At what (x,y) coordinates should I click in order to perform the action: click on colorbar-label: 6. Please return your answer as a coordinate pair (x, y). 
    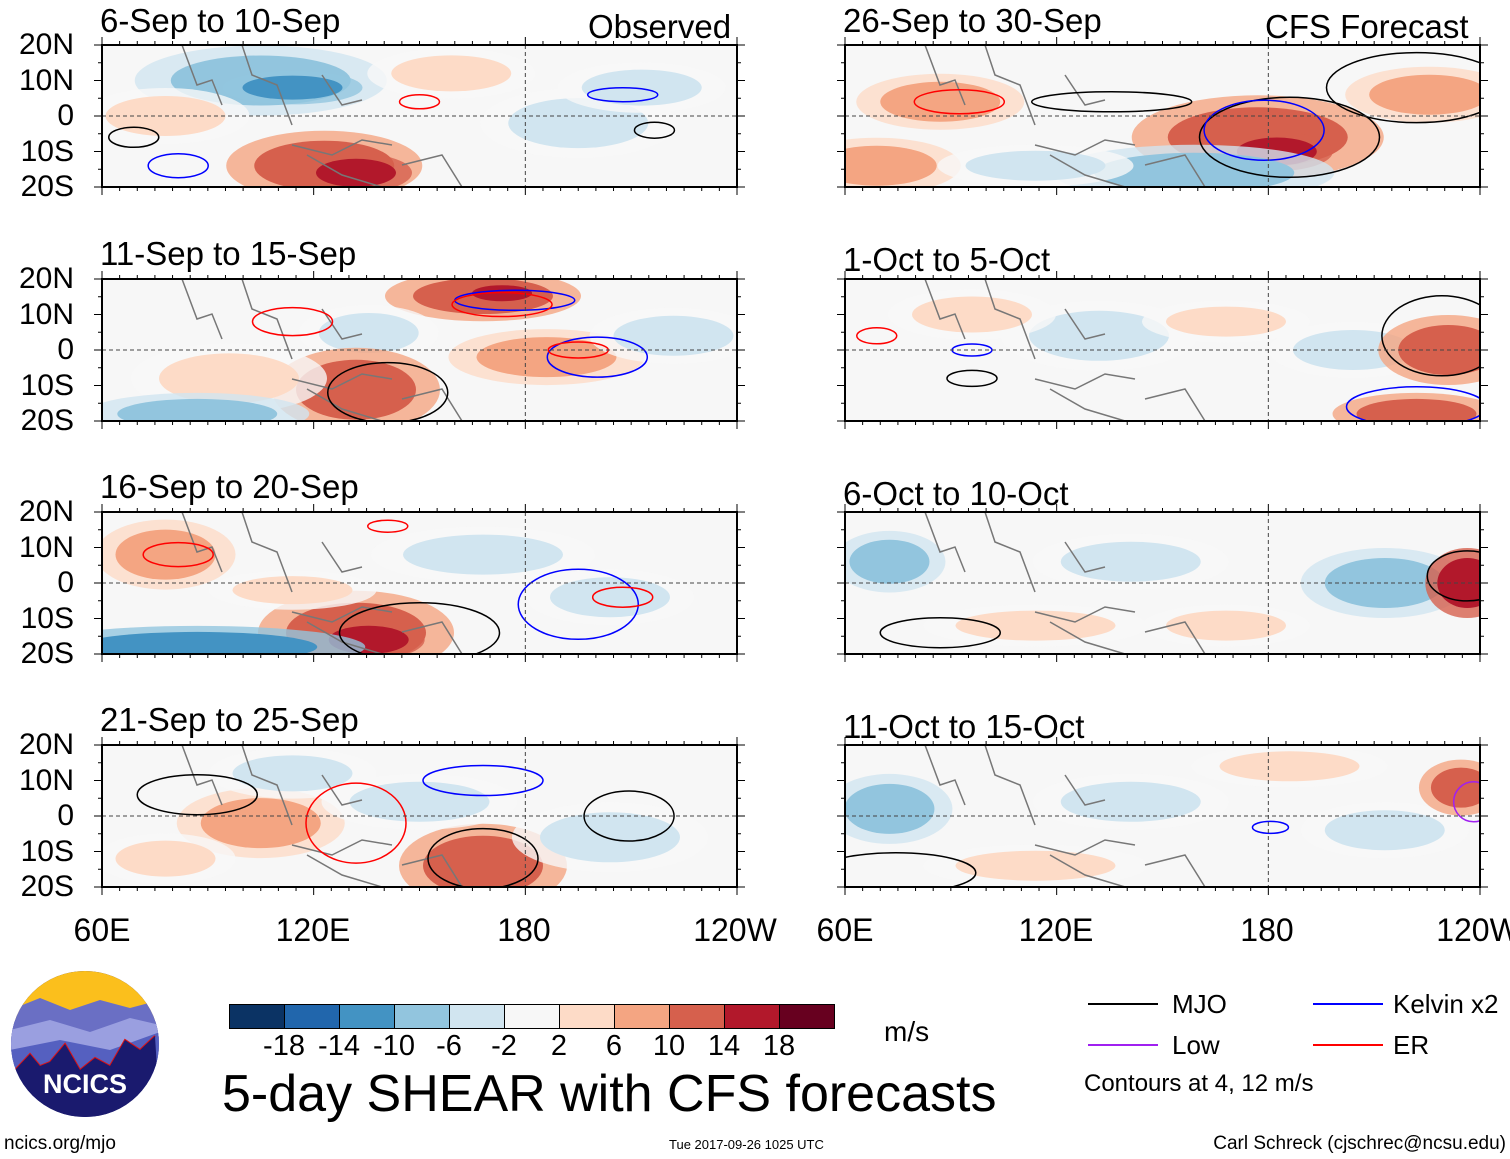
    Looking at the image, I should click on (614, 1046).